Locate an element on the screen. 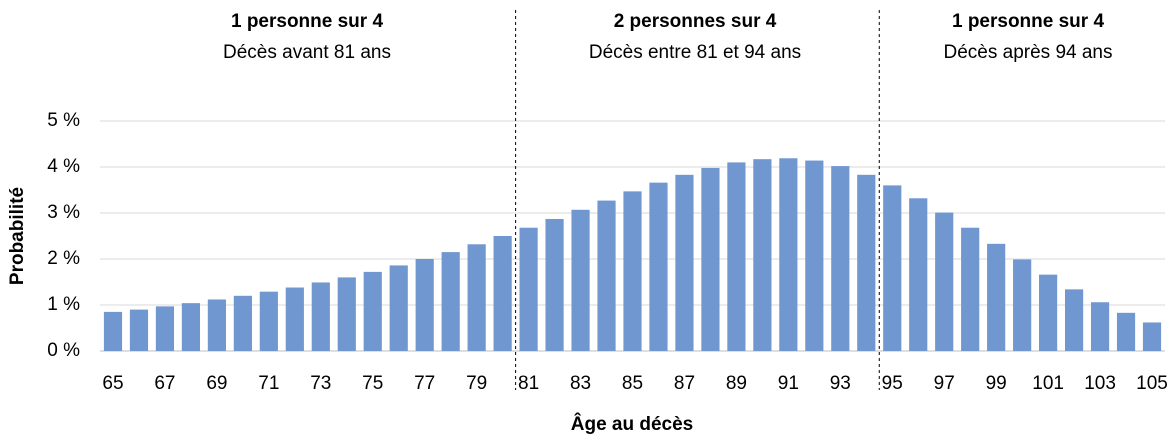  y-tick-label: 4 % is located at coordinates (63, 166).